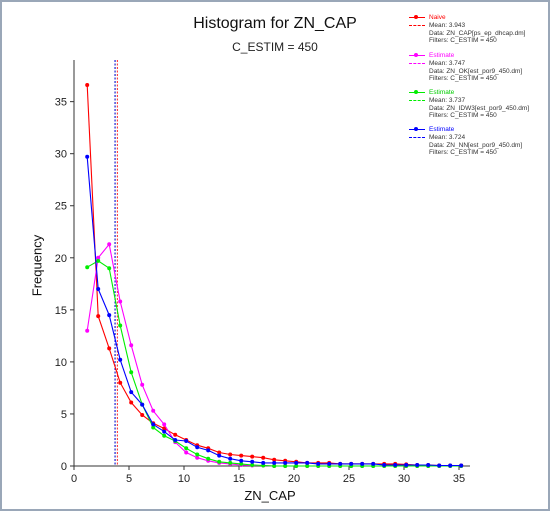 Image resolution: width=550 pixels, height=511 pixels. I want to click on x-tick-label: 10, so click(184, 479).